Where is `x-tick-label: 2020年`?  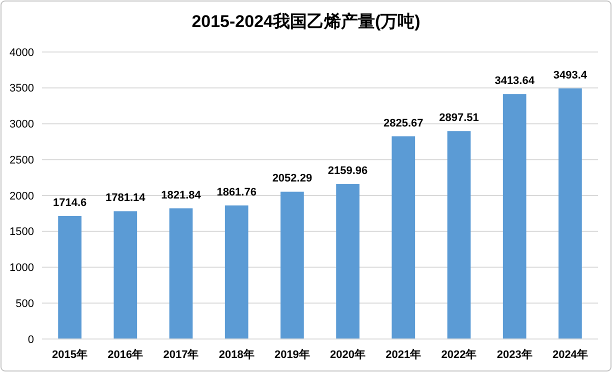
x-tick-label: 2020年 is located at coordinates (348, 354).